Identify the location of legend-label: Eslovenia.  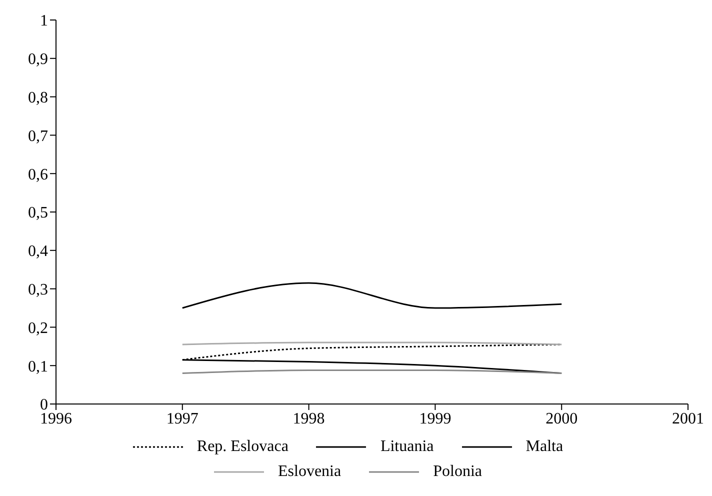
(310, 472).